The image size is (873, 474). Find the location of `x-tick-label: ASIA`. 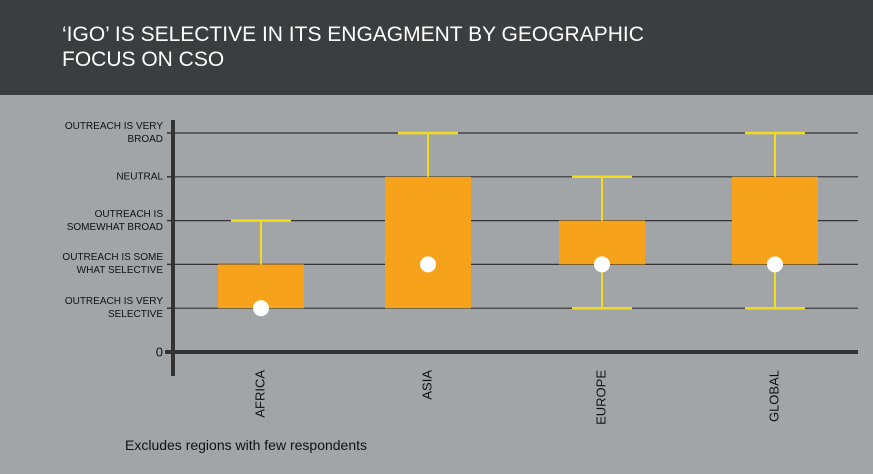

x-tick-label: ASIA is located at coordinates (426, 385).